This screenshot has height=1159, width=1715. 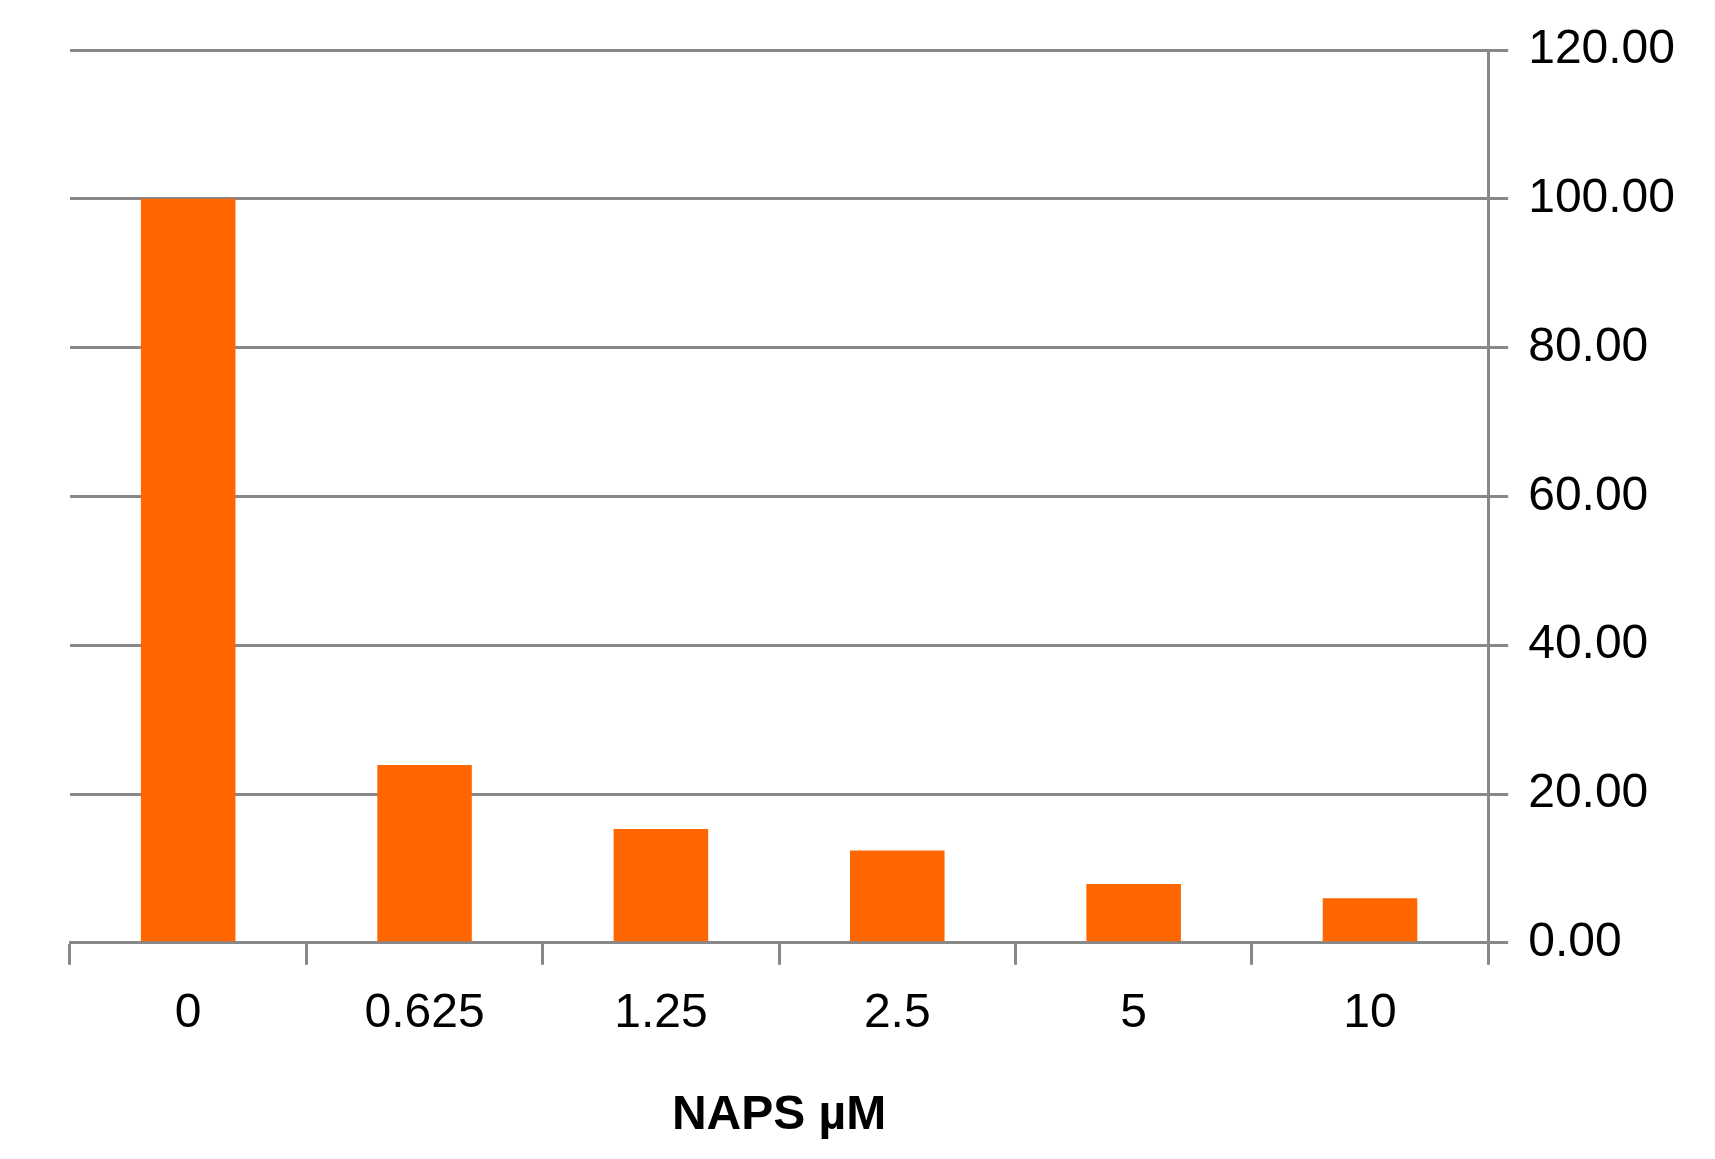 What do you see at coordinates (1601, 196) in the screenshot?
I see `y-tick-label: 100.00` at bounding box center [1601, 196].